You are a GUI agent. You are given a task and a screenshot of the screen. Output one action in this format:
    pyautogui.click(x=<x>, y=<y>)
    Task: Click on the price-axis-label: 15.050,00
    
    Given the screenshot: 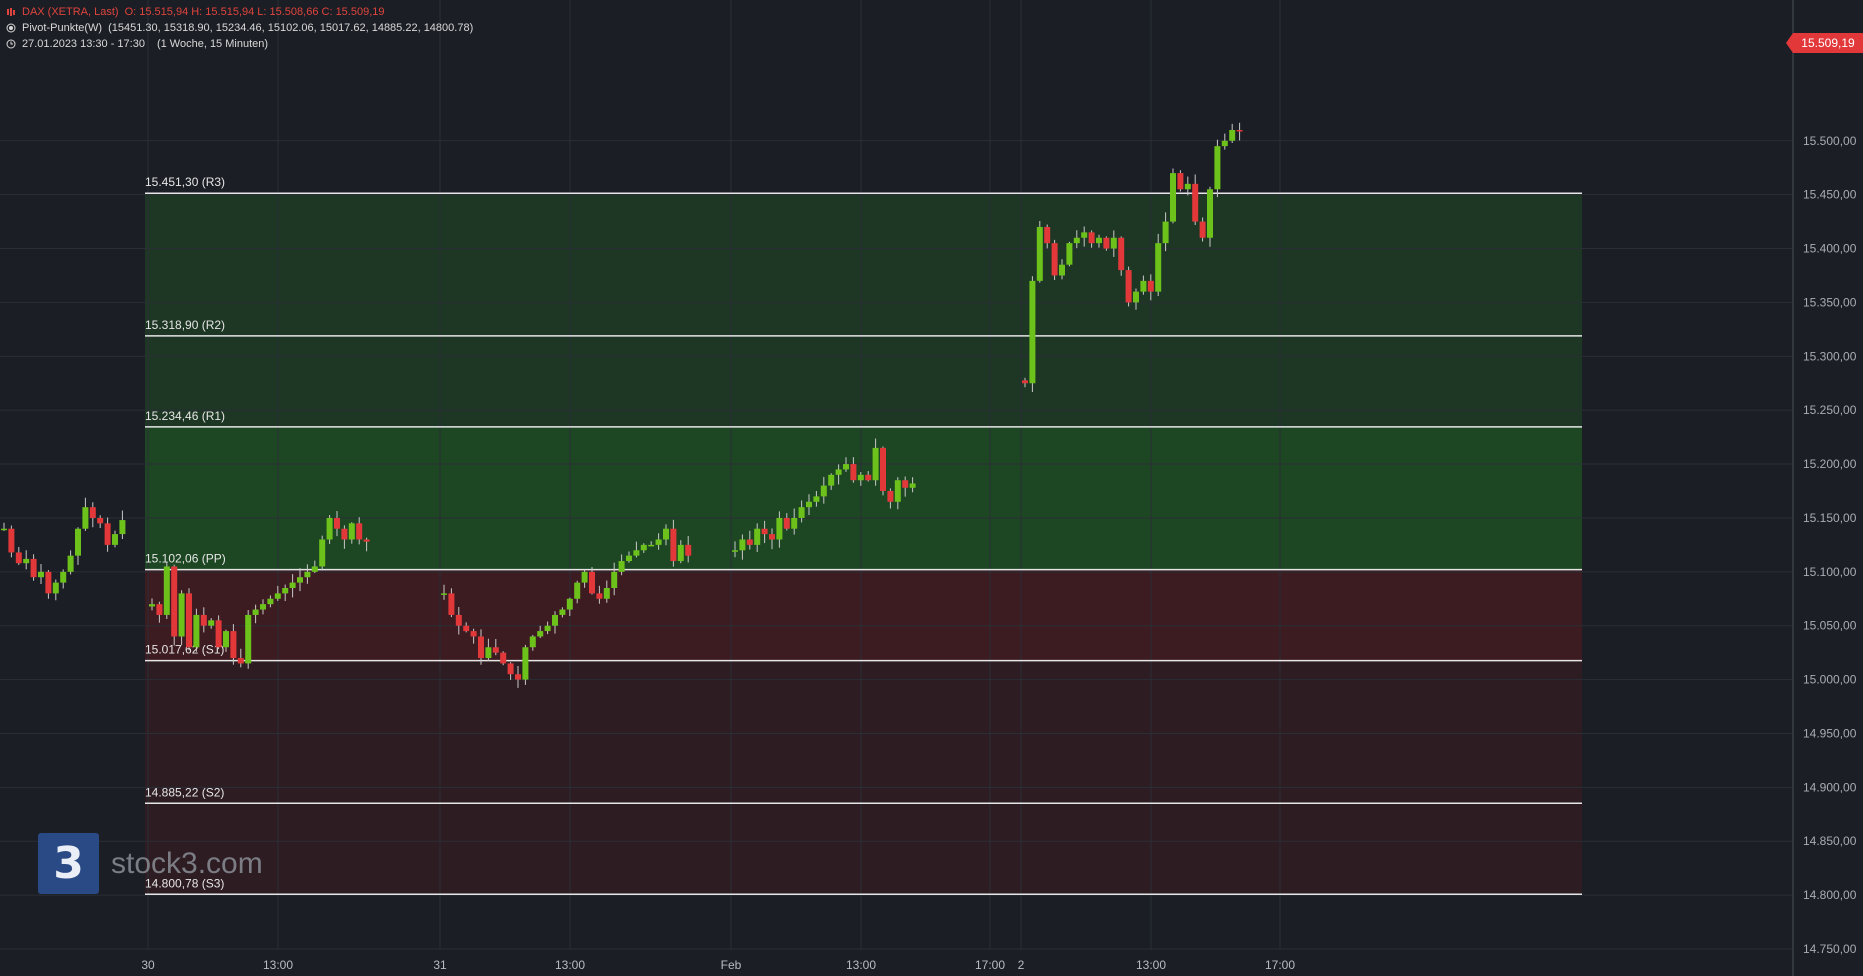 What is the action you would take?
    pyautogui.click(x=1830, y=626)
    